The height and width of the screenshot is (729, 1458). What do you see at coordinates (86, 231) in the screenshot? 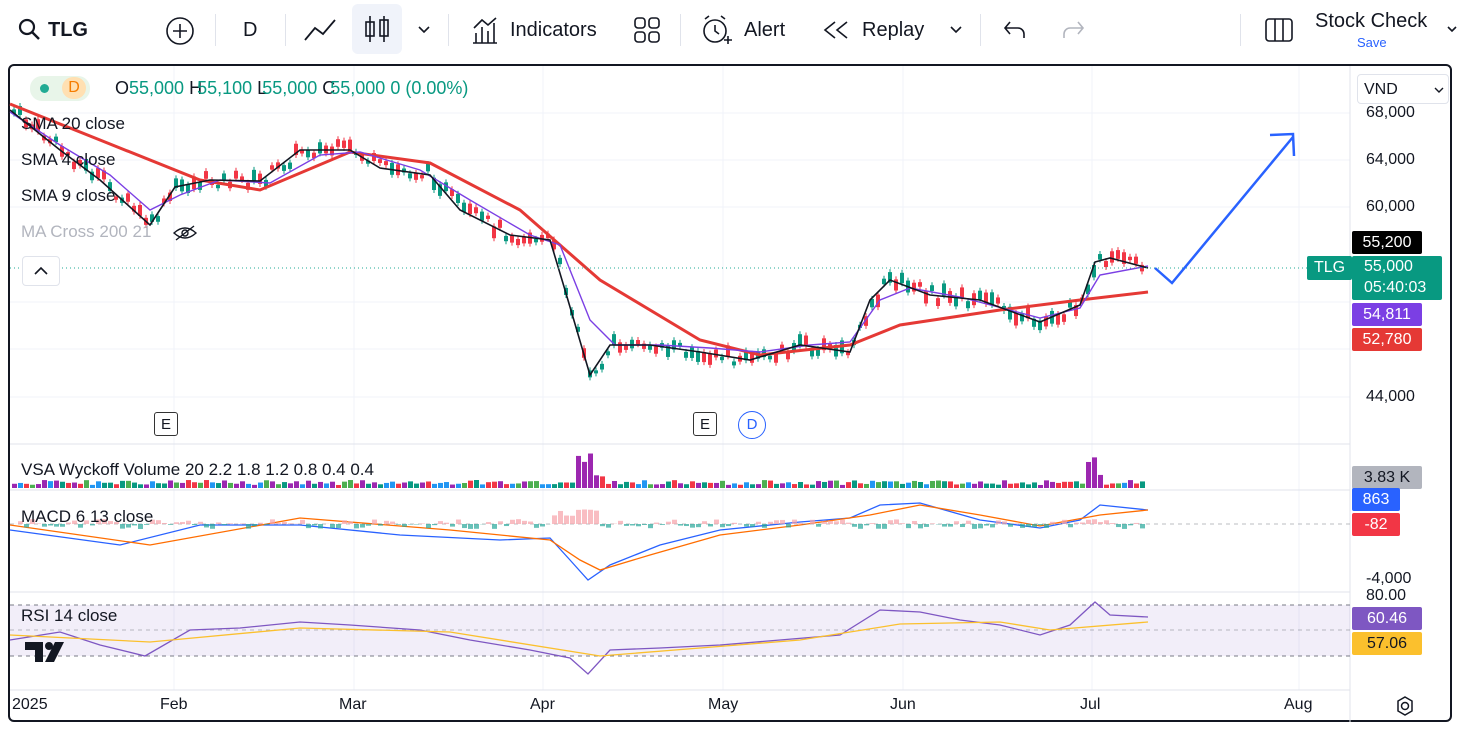
I see `study-label: MA Cross 200 21` at bounding box center [86, 231].